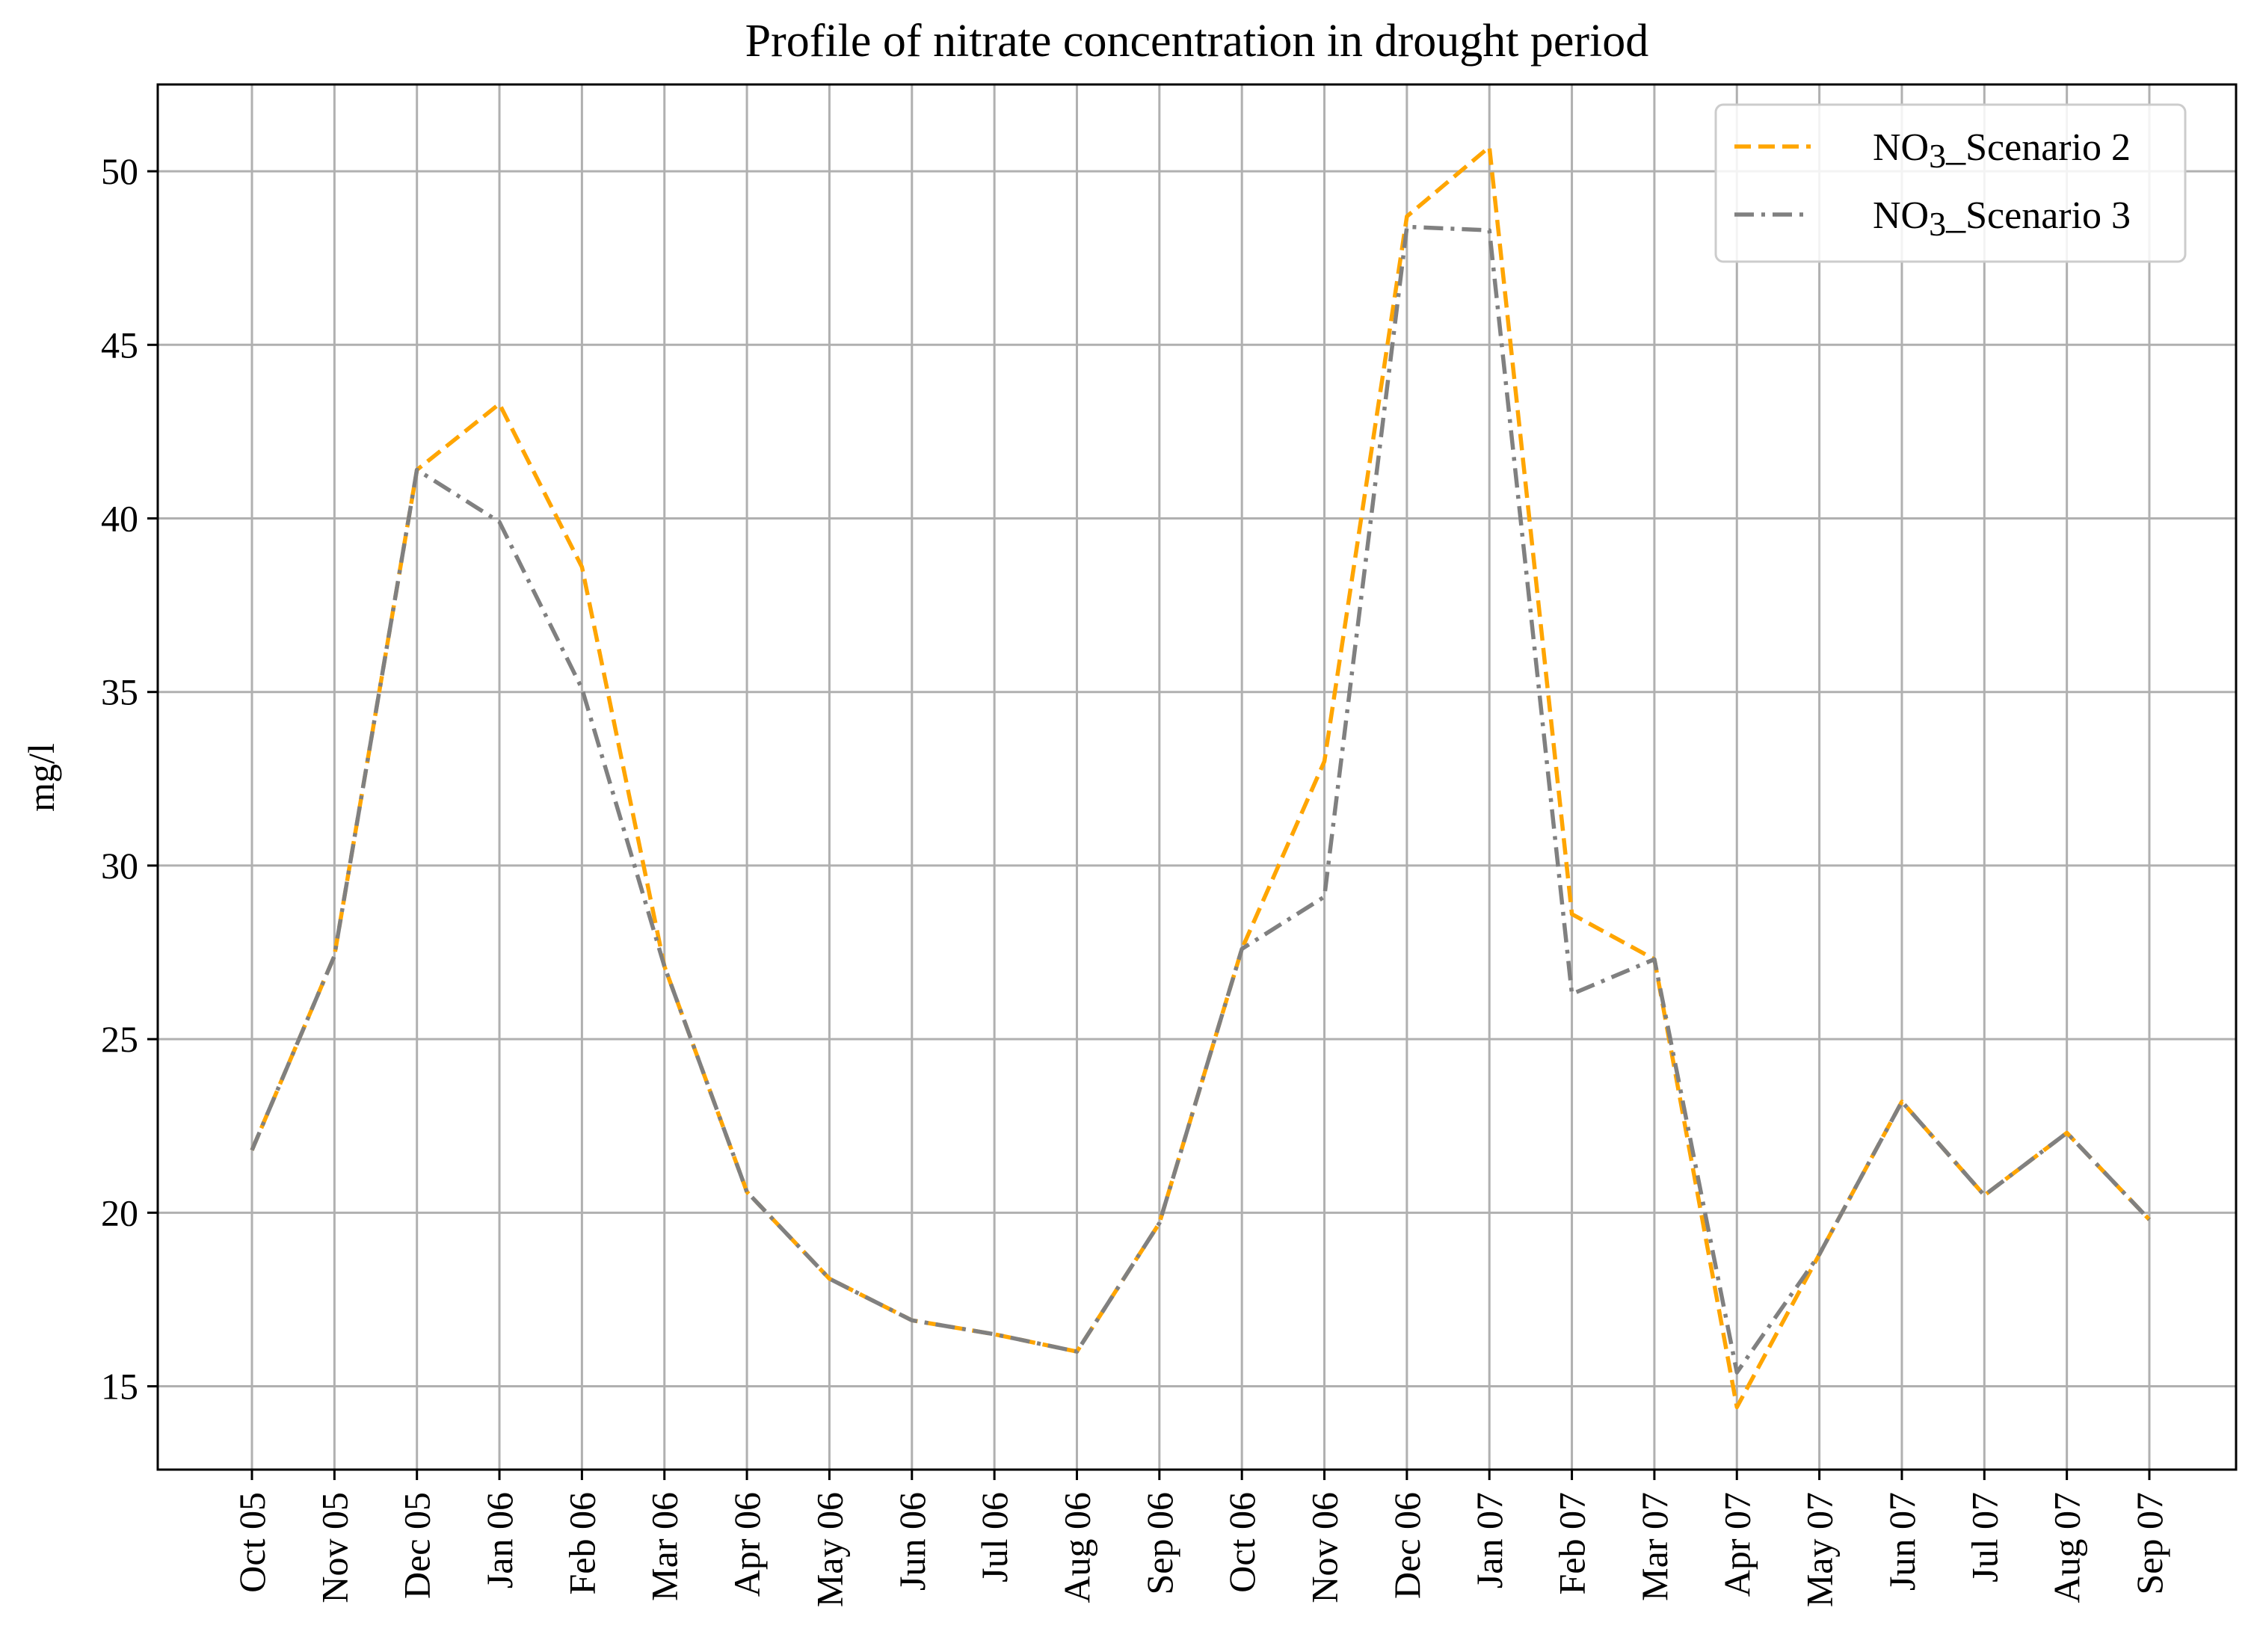 The image size is (2257, 1652). I want to click on x-tick-label-apr-07: Apr 07, so click(1737, 1545).